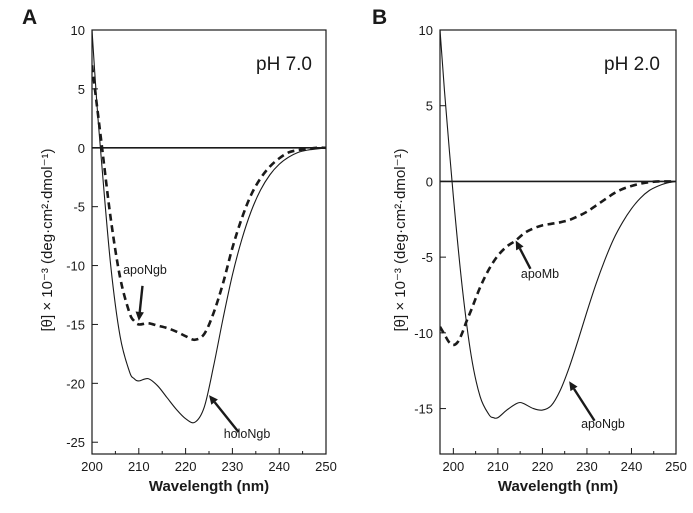 This screenshot has width=693, height=513. I want to click on panel-a-annotation-apongb: apoNgb, so click(145, 270).